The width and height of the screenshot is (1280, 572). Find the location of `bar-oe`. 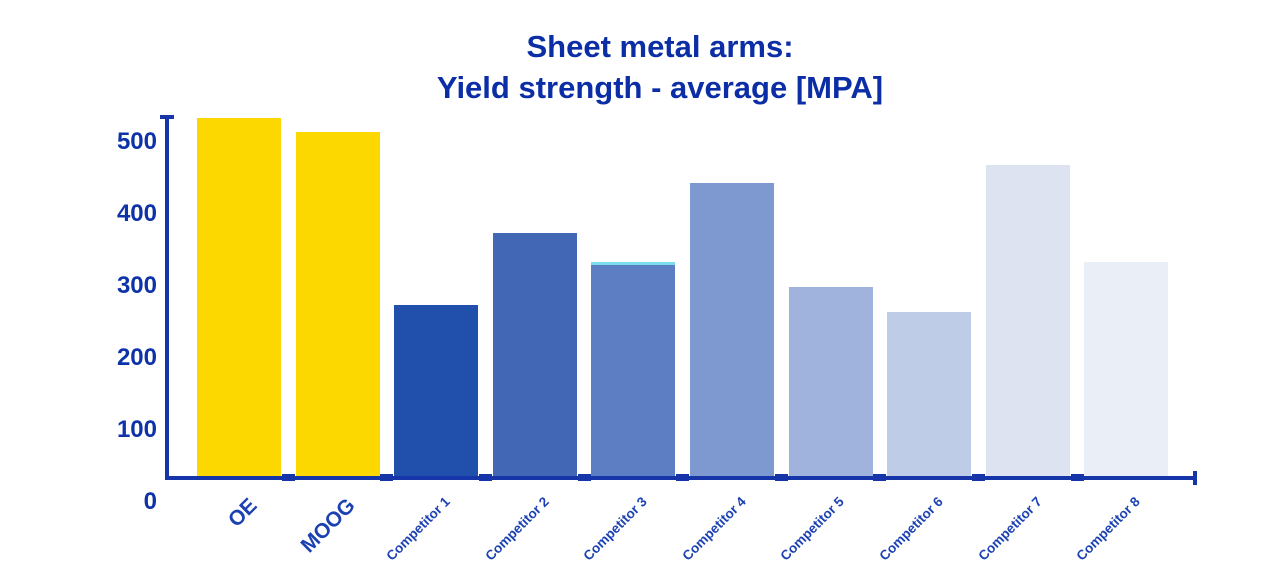

bar-oe is located at coordinates (239, 298).